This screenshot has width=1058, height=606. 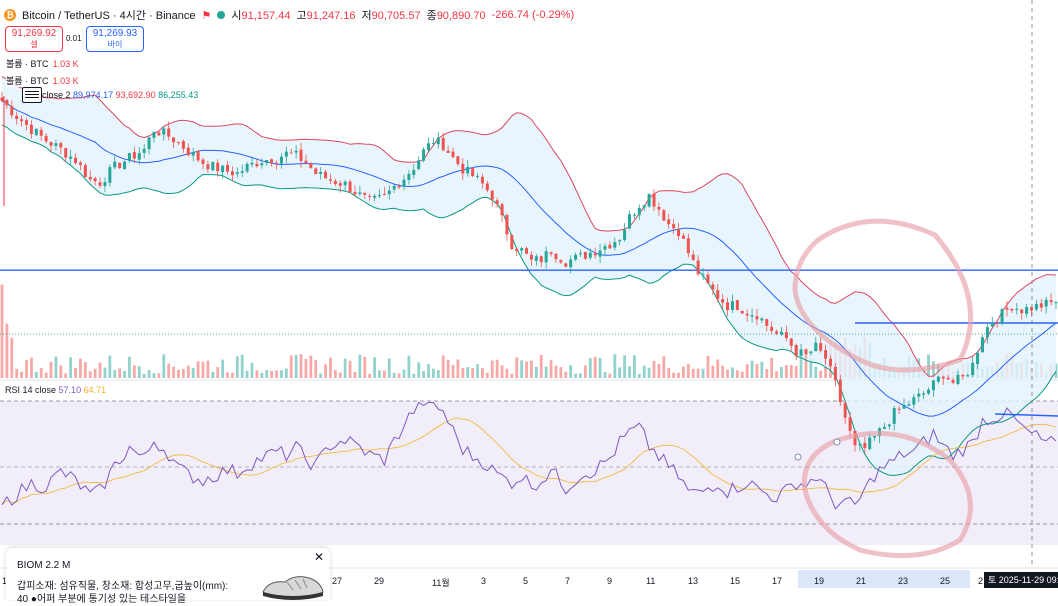 I want to click on sell-label: 셀, so click(x=34, y=44).